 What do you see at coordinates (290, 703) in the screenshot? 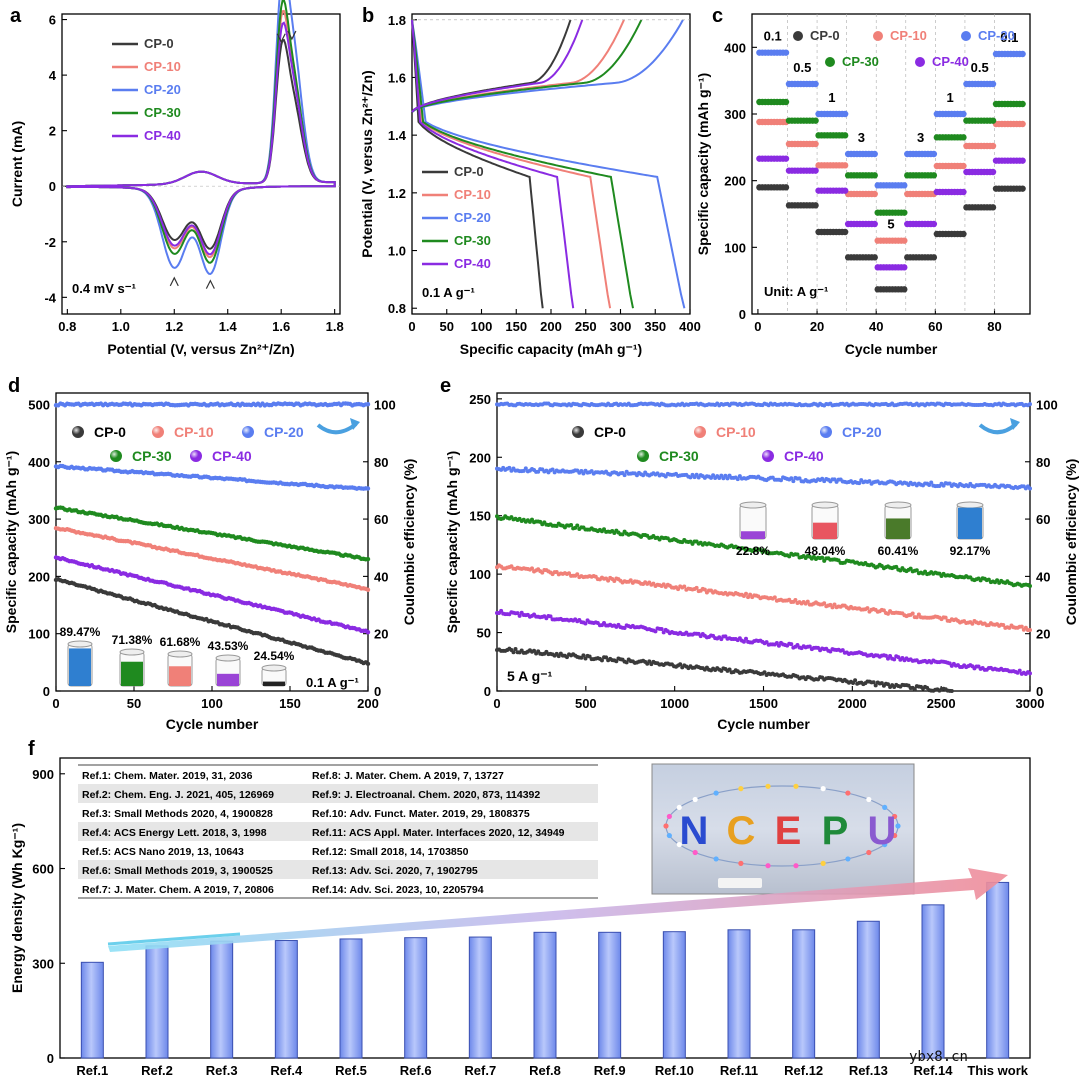
I see `x-tick-label: 150` at bounding box center [290, 703].